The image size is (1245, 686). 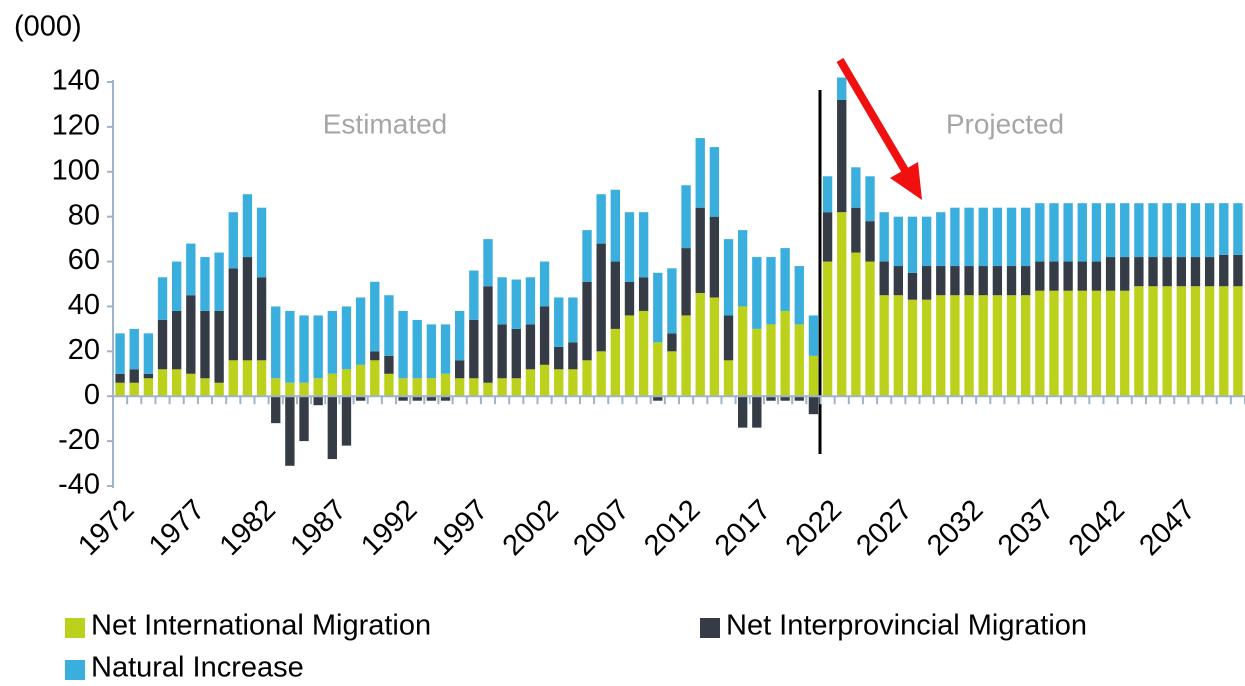 What do you see at coordinates (460, 528) in the screenshot?
I see `x-tick-label: 1997` at bounding box center [460, 528].